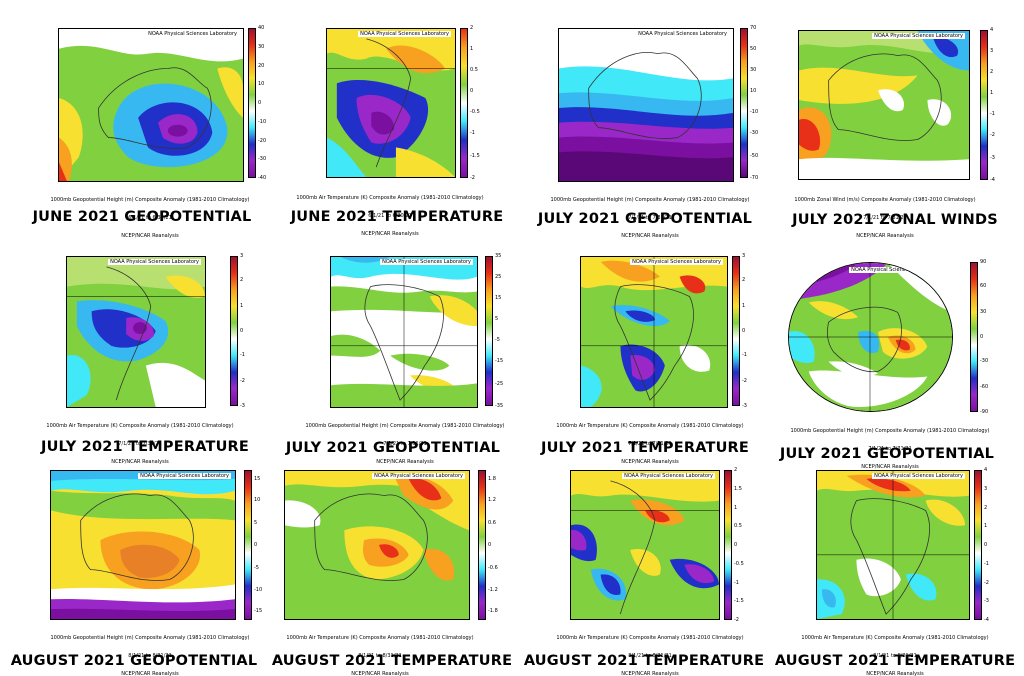 The height and width of the screenshot is (676, 1024). Describe the element at coordinates (754, 155) in the screenshot. I see `cbar-tick: -50` at that location.